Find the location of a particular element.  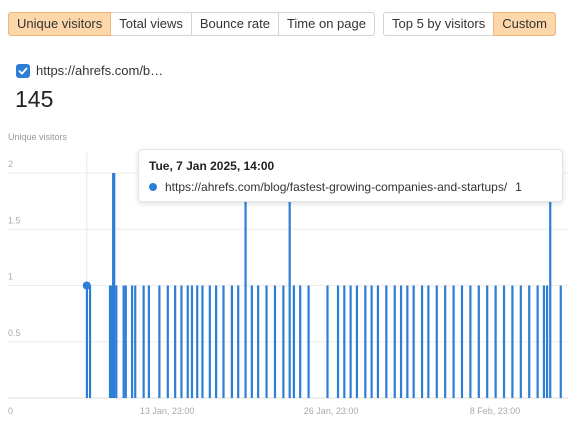

y-axis-ticks: 0 0.5 1 1.5 2 is located at coordinates (14, 287).